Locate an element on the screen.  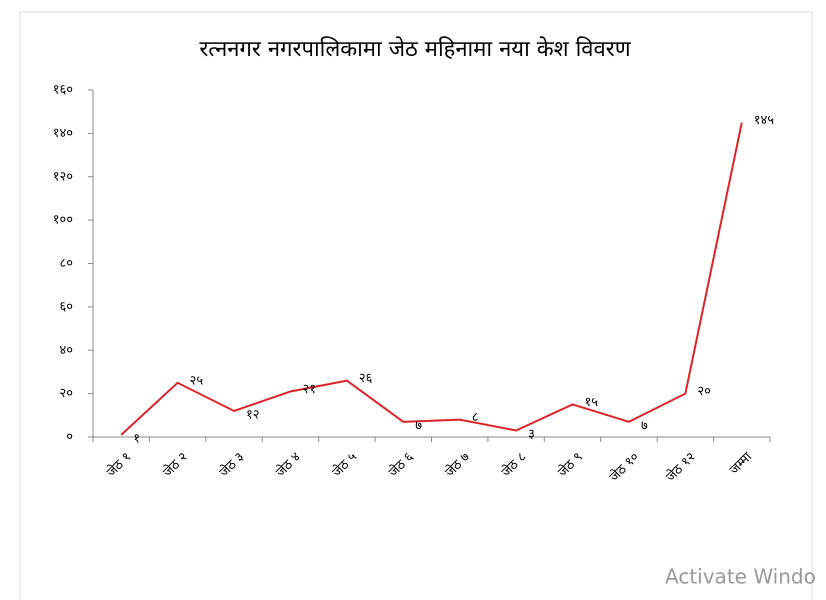
y-tick-label: १६० is located at coordinates (63, 90).